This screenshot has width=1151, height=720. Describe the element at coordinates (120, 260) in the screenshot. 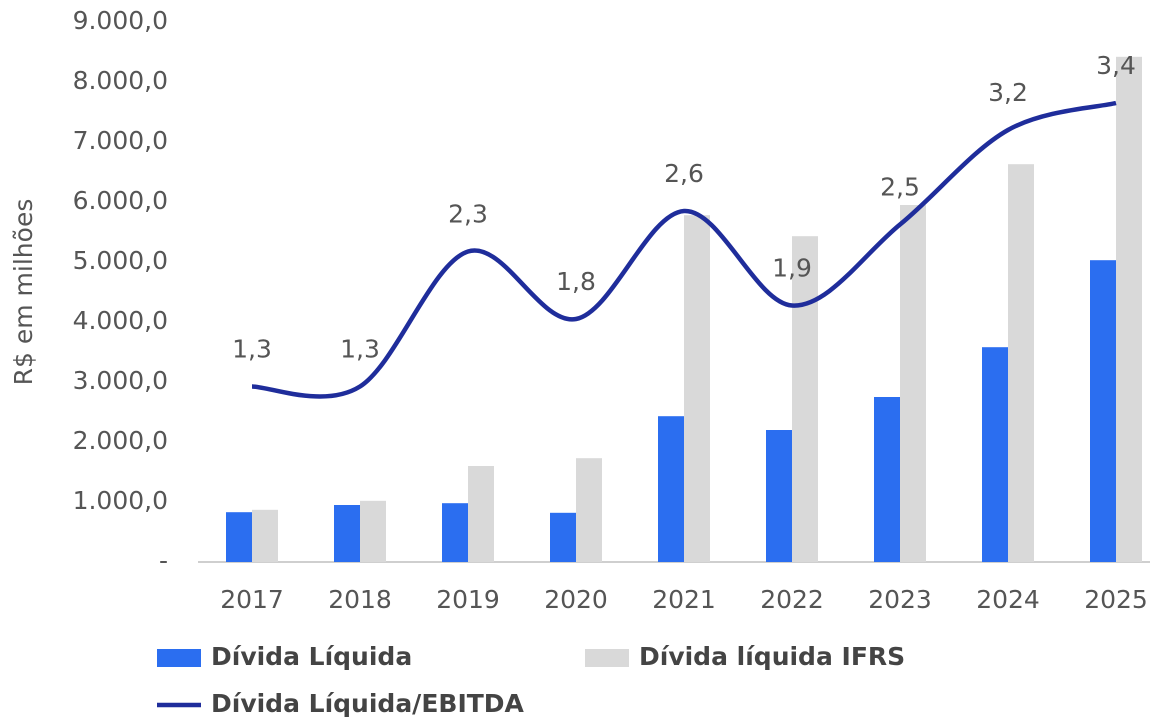

I see `y-tick-label: 5.000,0` at that location.